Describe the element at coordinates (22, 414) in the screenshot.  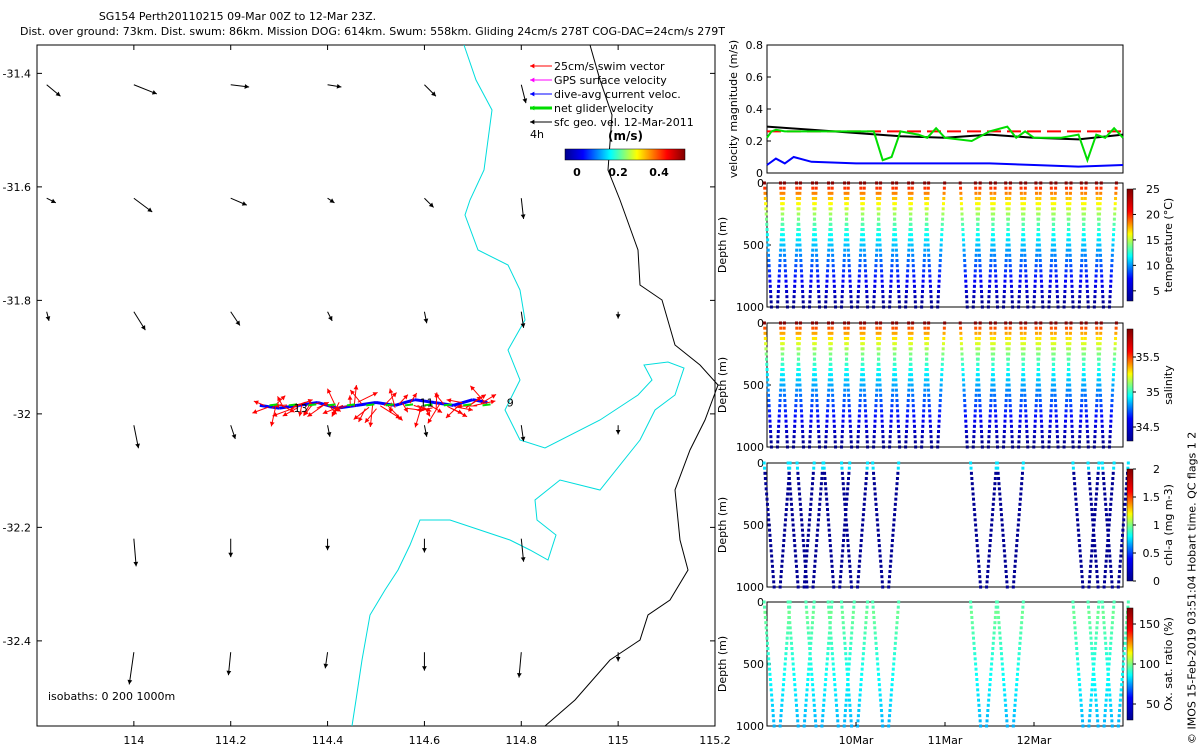
I see `map-y-tick-label: -32` at that location.